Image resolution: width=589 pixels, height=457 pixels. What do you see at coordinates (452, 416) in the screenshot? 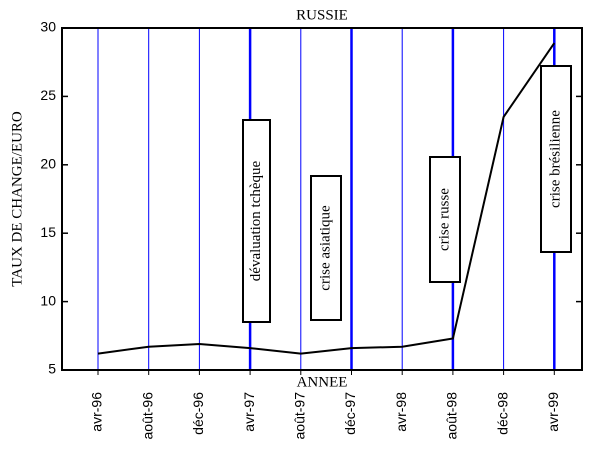
I see `x-tick-label: août-98` at bounding box center [452, 416].